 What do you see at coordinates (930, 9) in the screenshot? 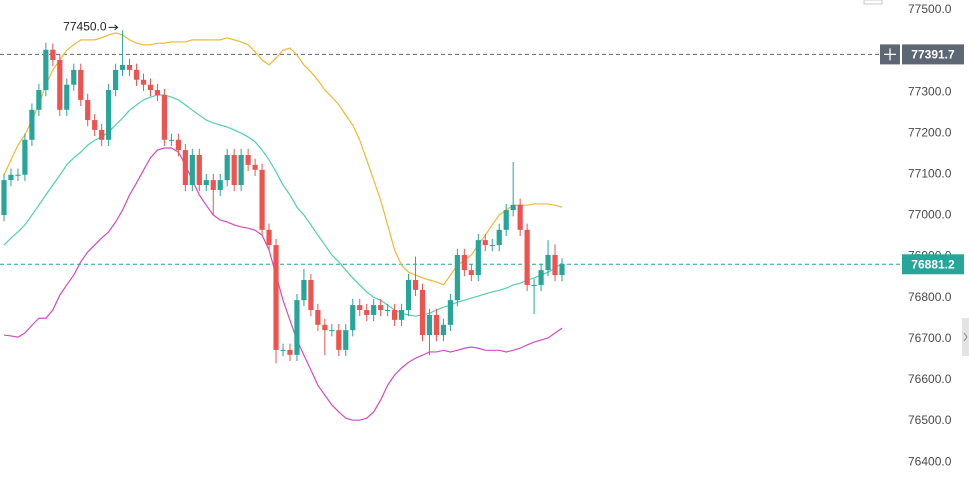
I see `y-tick-label: 77500.0` at bounding box center [930, 9].